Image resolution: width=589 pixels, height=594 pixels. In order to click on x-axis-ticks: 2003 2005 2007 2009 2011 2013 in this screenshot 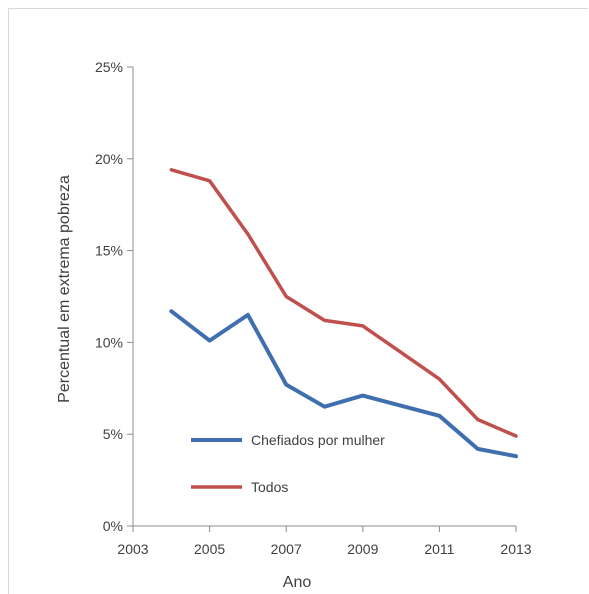, I will do `click(324, 541)`.